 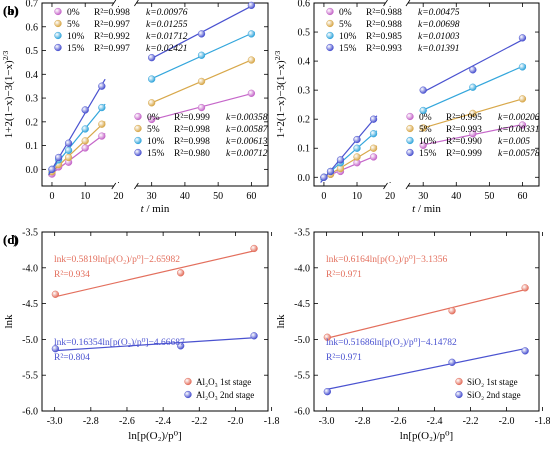 I want to click on fit-r2: R²=0.934, so click(x=72, y=275).